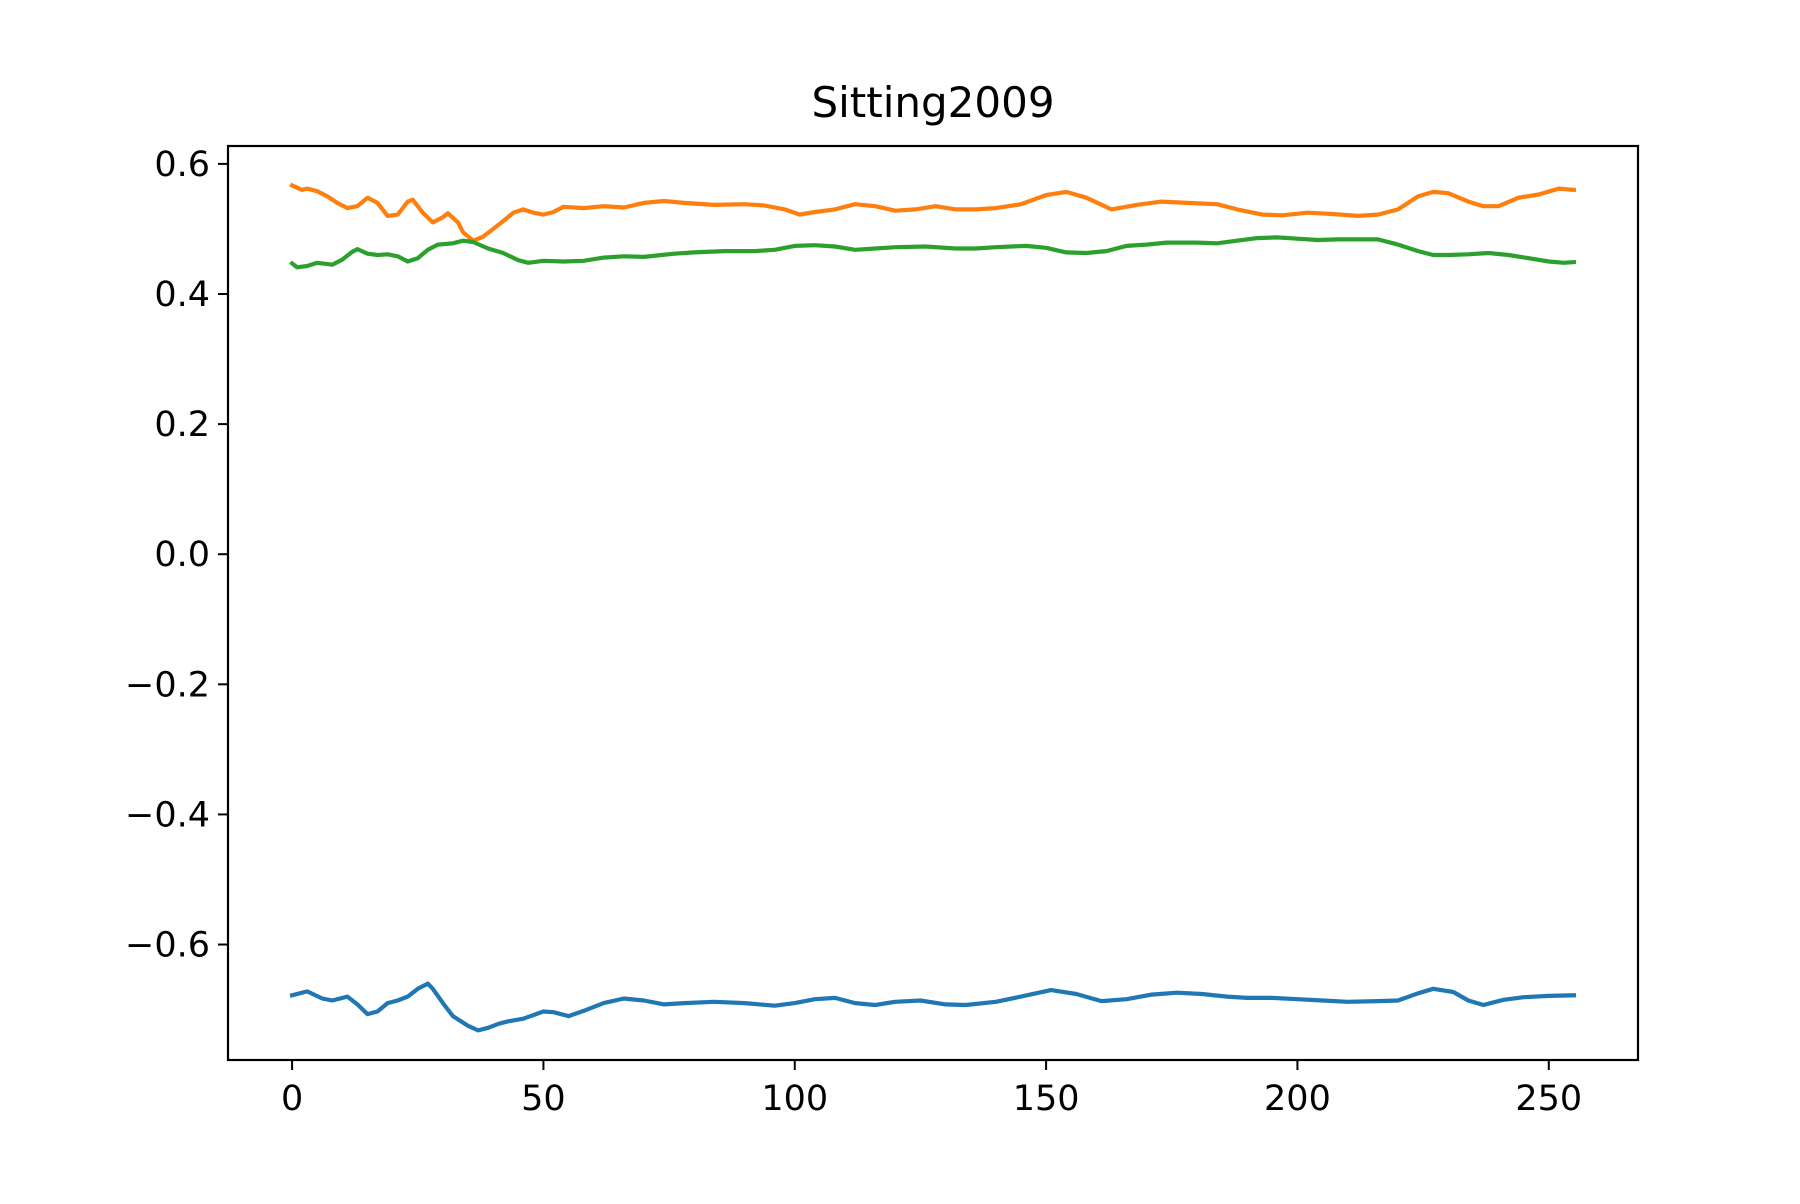 The width and height of the screenshot is (1800, 1204). Describe the element at coordinates (182, 555) in the screenshot. I see `y-tick-label: 0.0` at that location.